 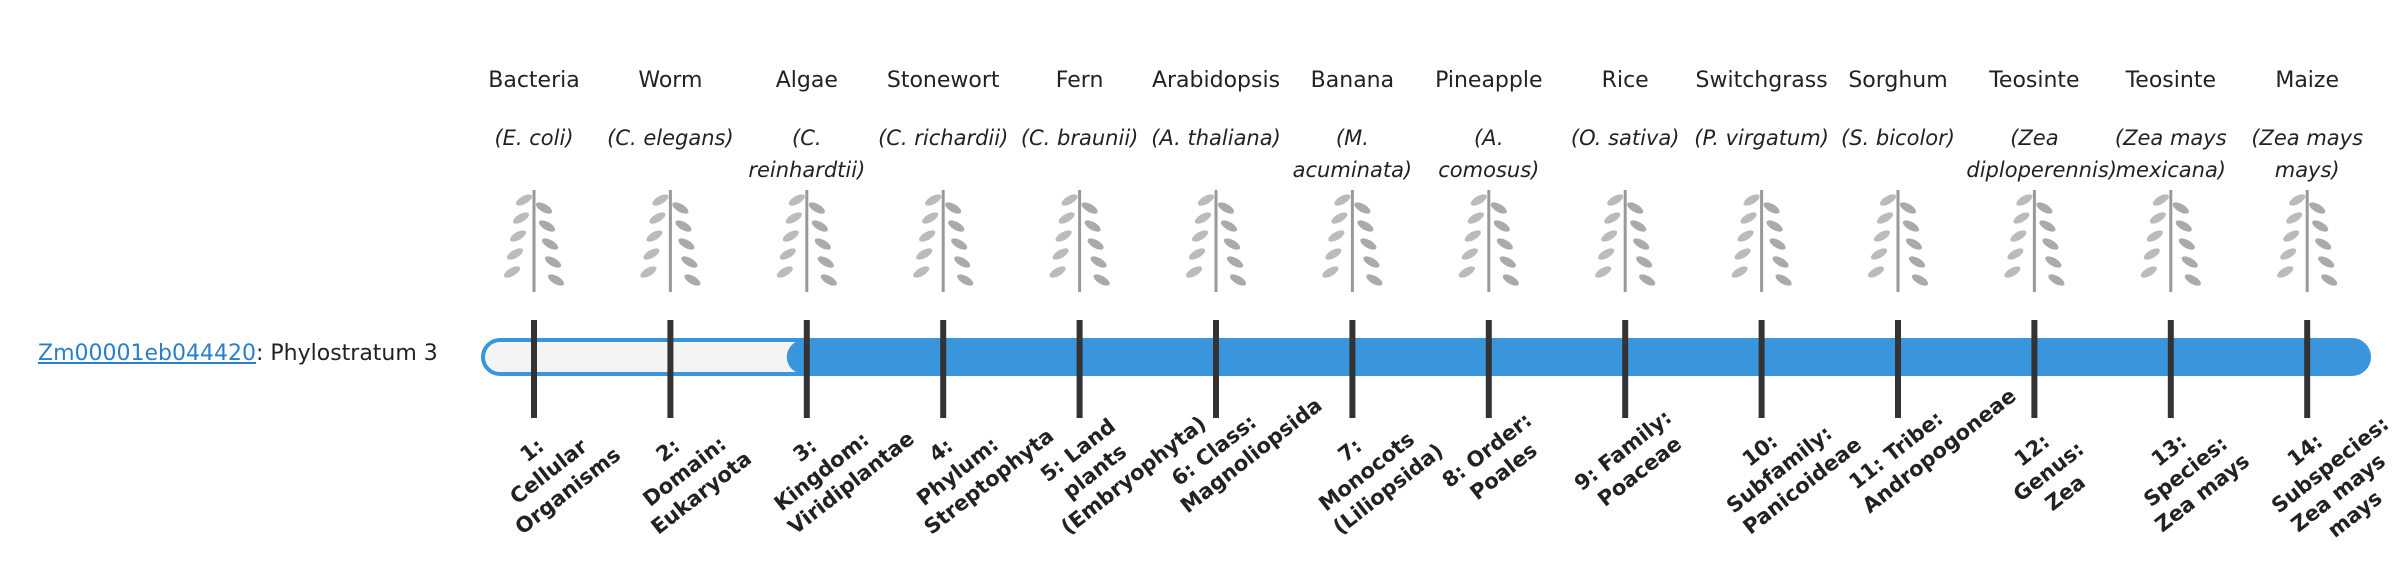 What do you see at coordinates (806, 80) in the screenshot?
I see `organism-name: Algae` at bounding box center [806, 80].